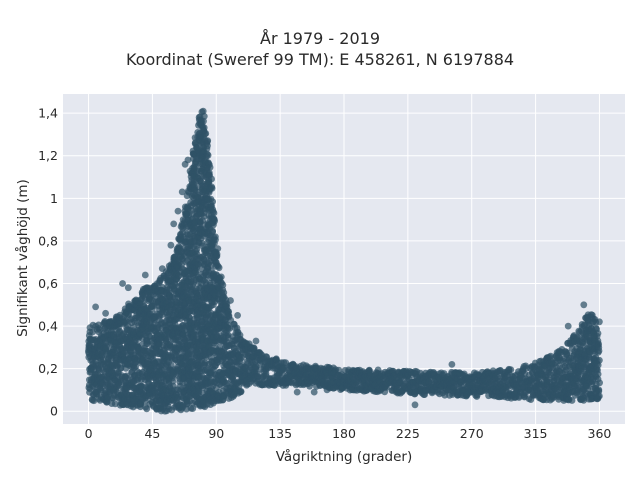 This screenshot has width=640, height=480. I want to click on y-axis-ticks: 0 0,2 0,4 0,6 0,8 1 1,2 1,4, so click(48, 262).